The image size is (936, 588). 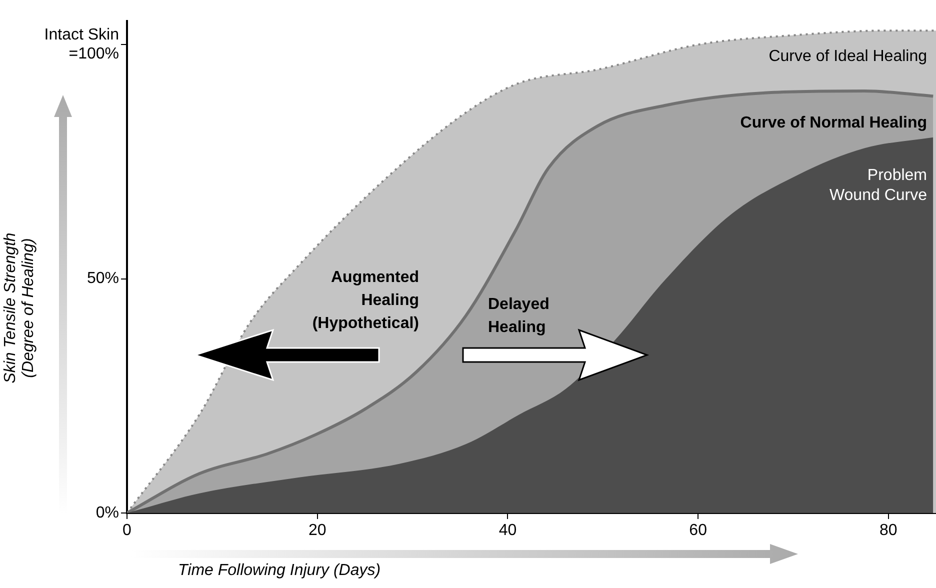 I want to click on series-label: Curve of Ideal Healing, so click(x=847, y=56).